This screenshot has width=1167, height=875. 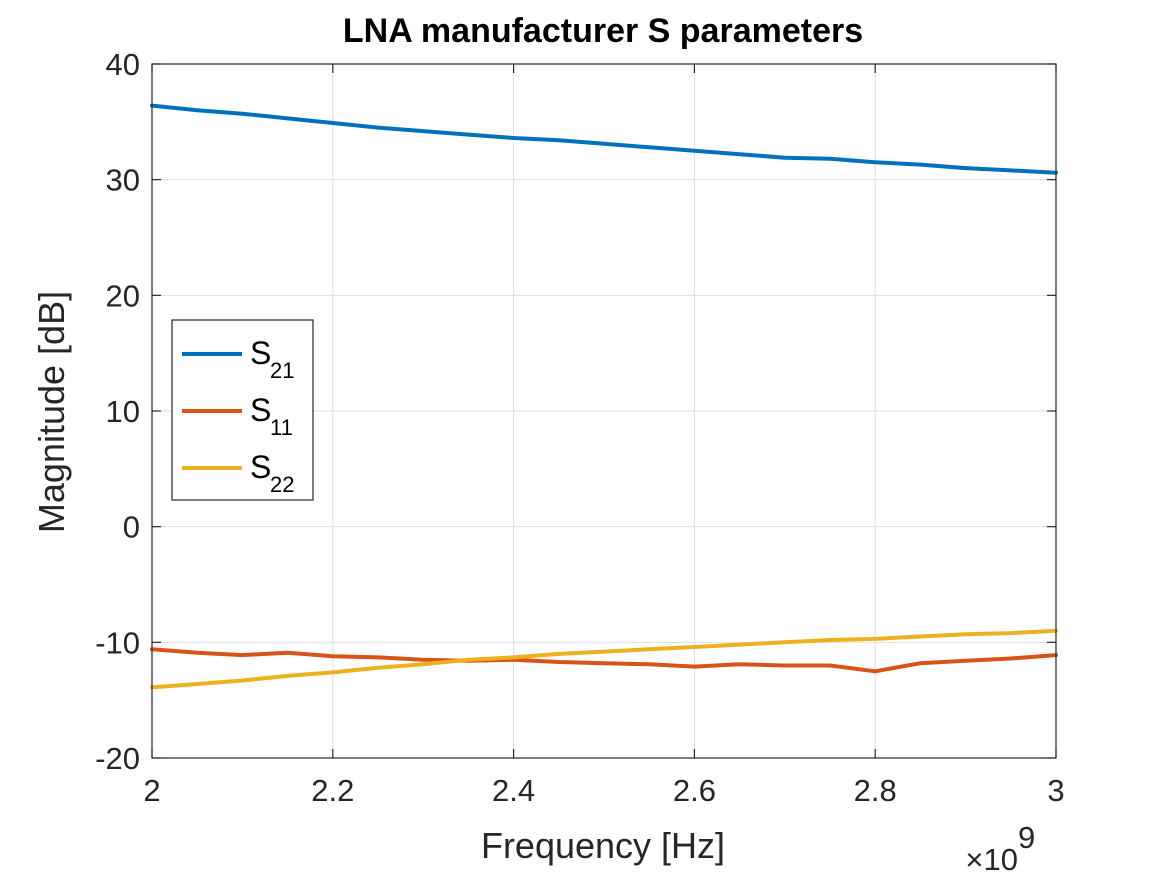 I want to click on y-tick-label: 30, so click(x=123, y=180).